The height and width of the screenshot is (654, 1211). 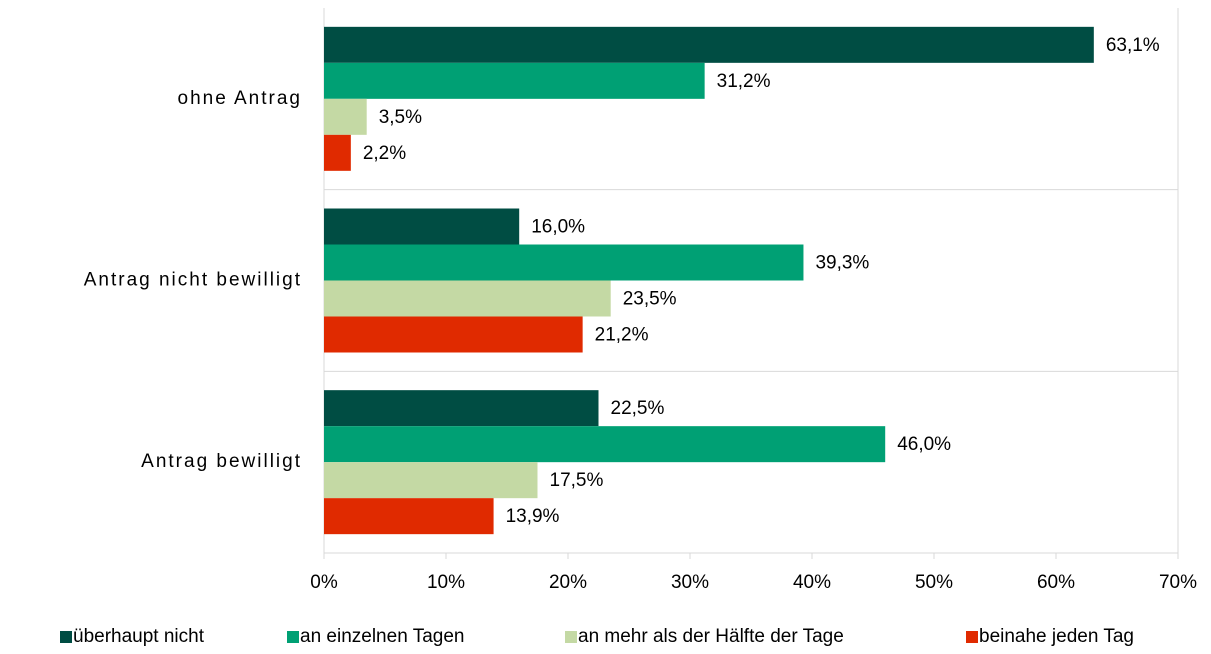 What do you see at coordinates (577, 480) in the screenshot?
I see `value-label: 17,5%` at bounding box center [577, 480].